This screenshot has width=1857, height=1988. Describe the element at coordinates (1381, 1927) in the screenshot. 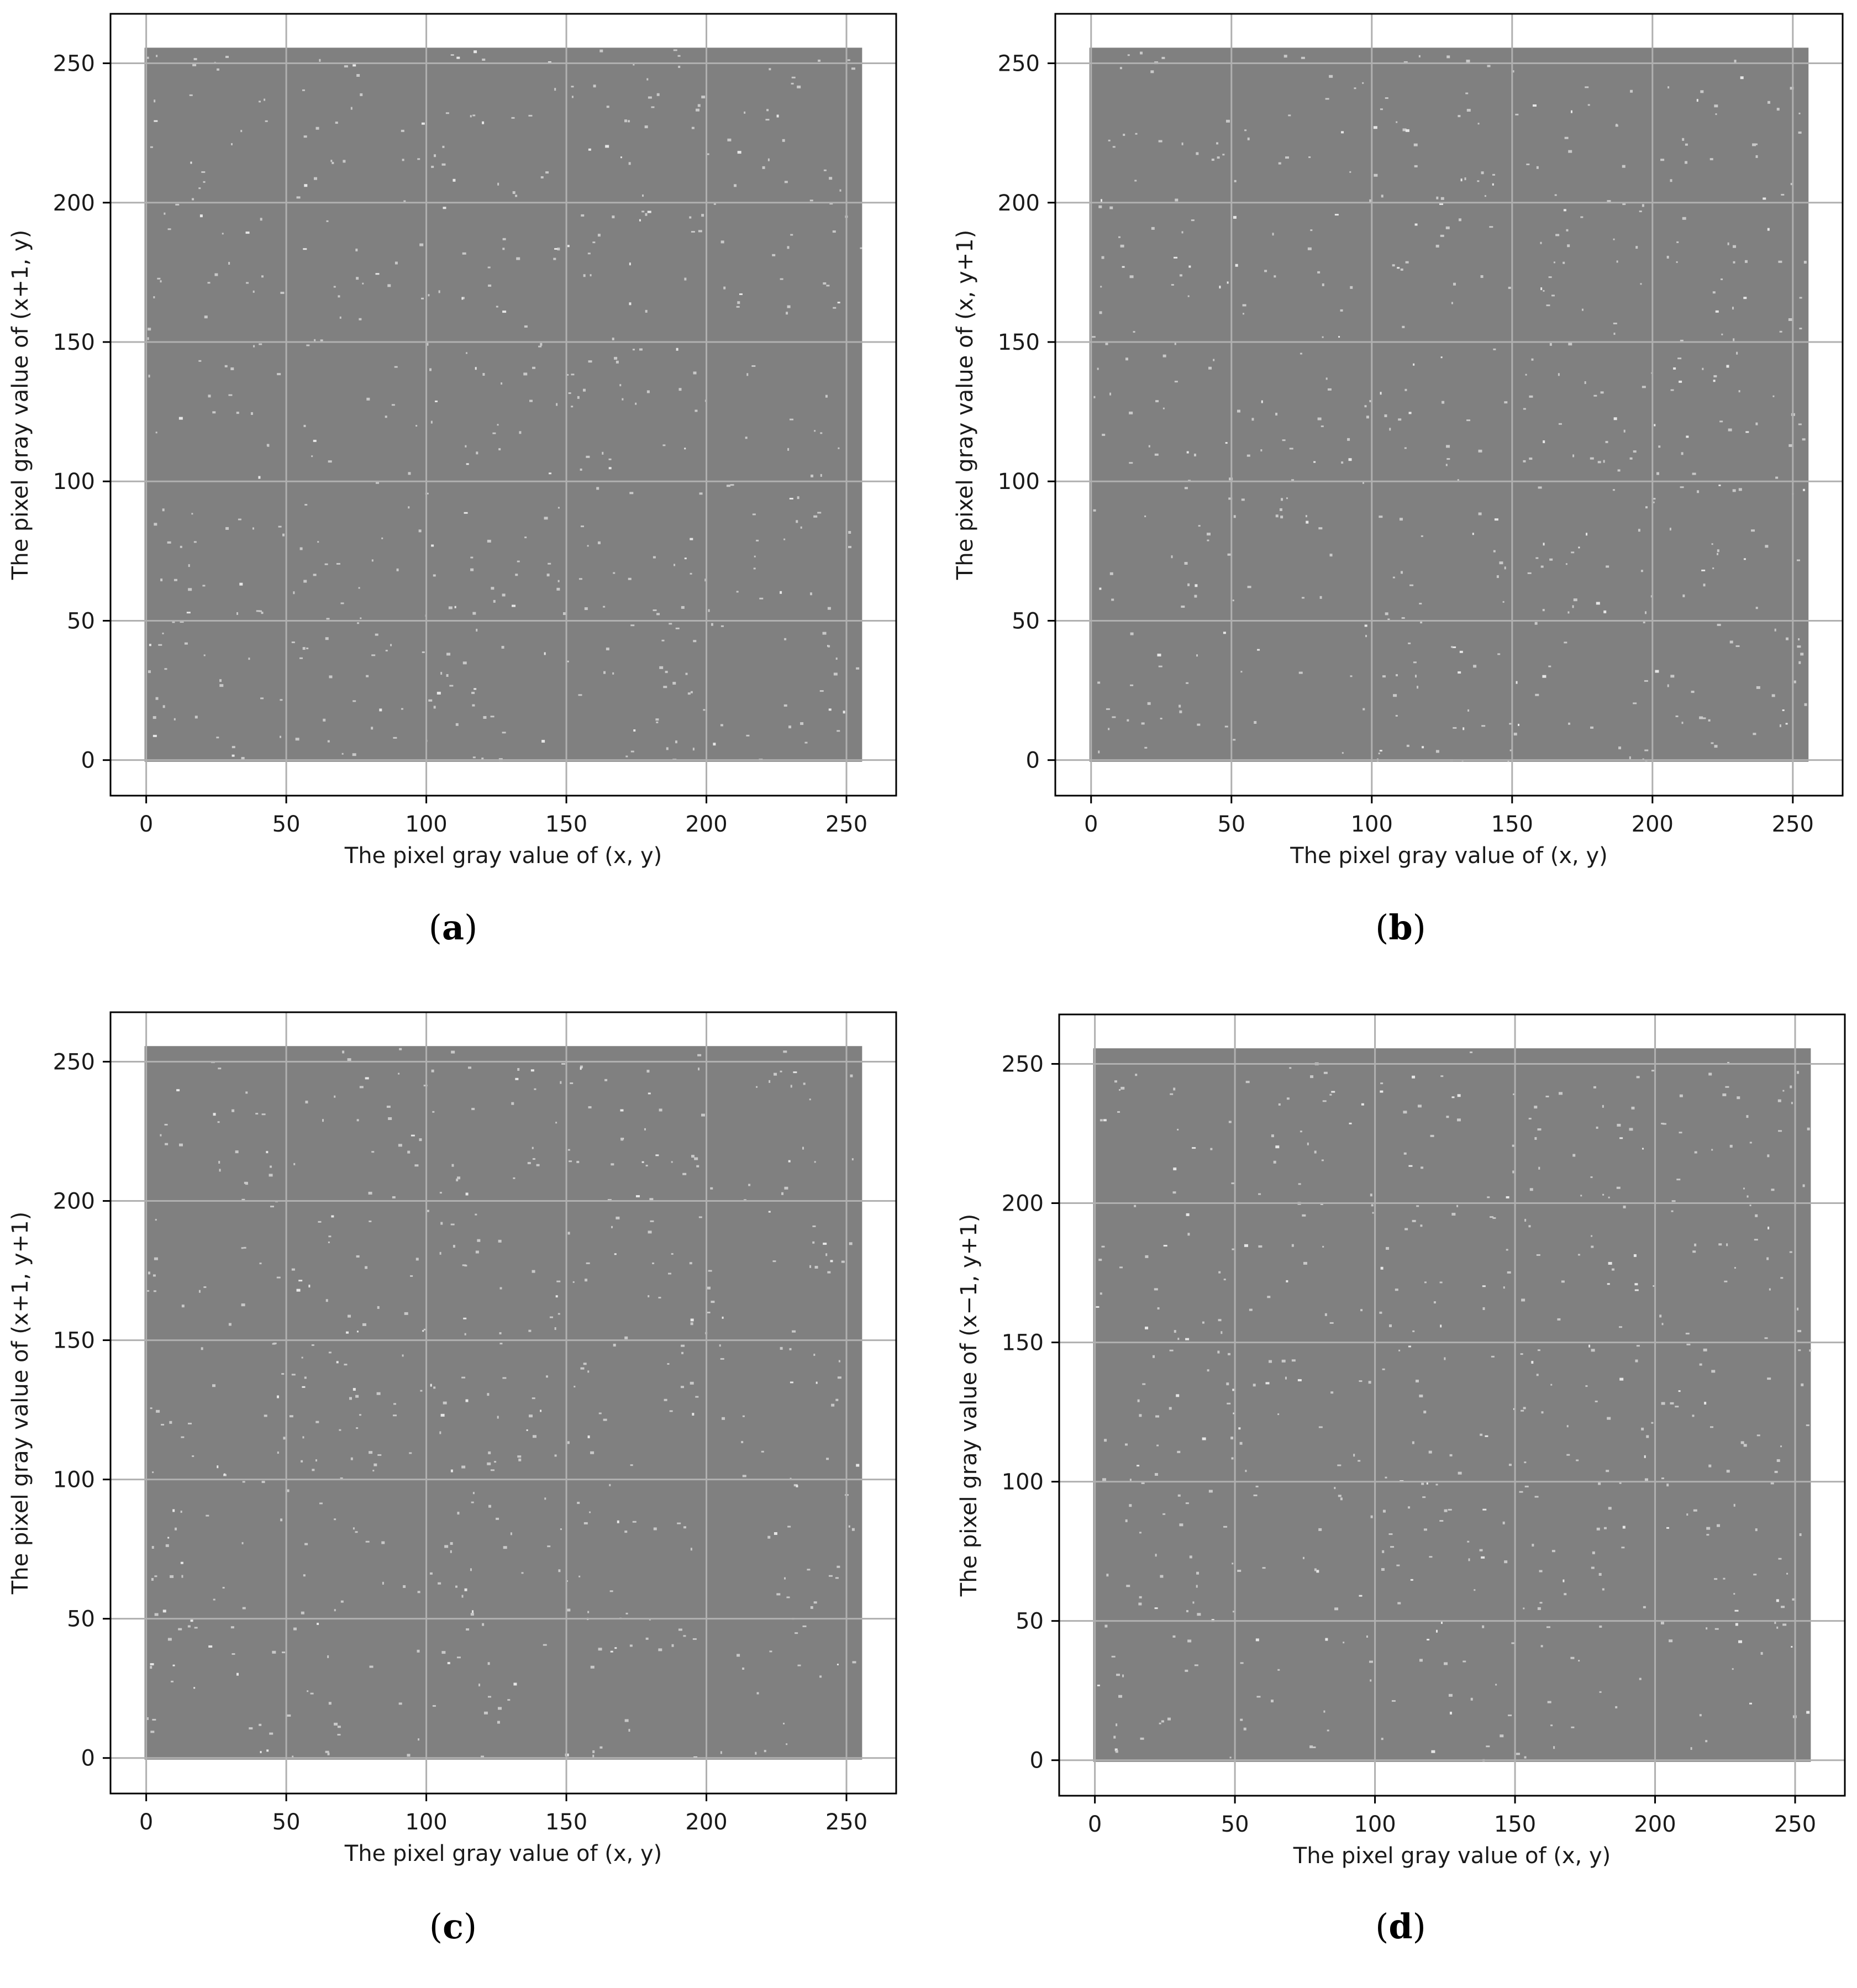

I see `caption-paren-open: (` at that location.